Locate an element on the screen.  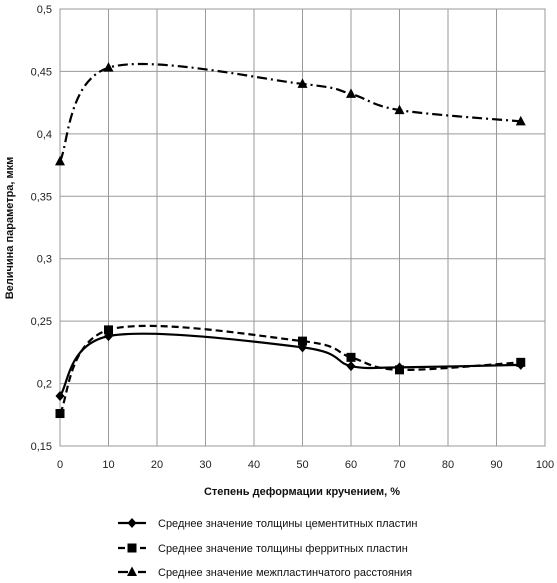
x-tick-label: 70 is located at coordinates (399, 465).